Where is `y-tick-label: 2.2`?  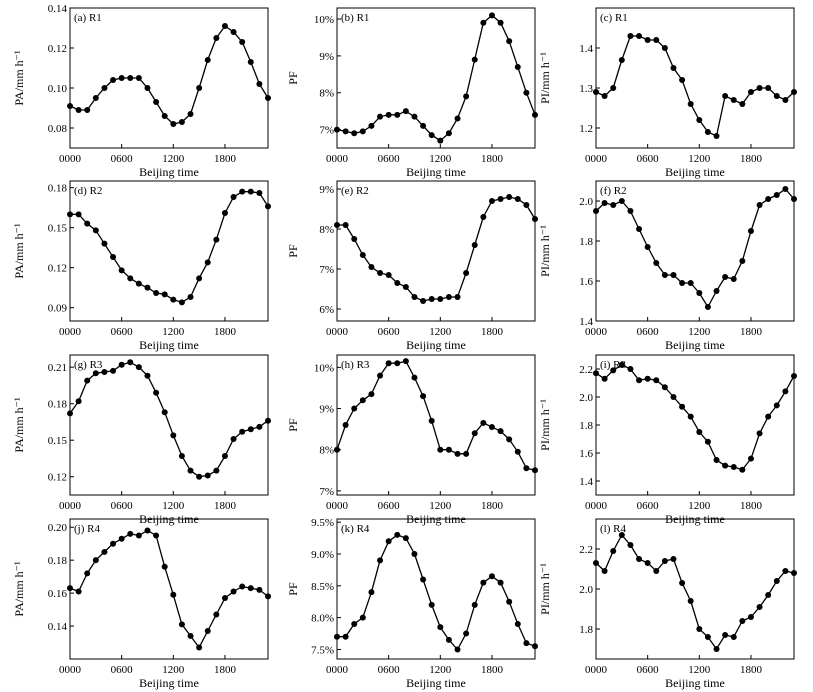
y-tick-label: 2.2 is located at coordinates (586, 550).